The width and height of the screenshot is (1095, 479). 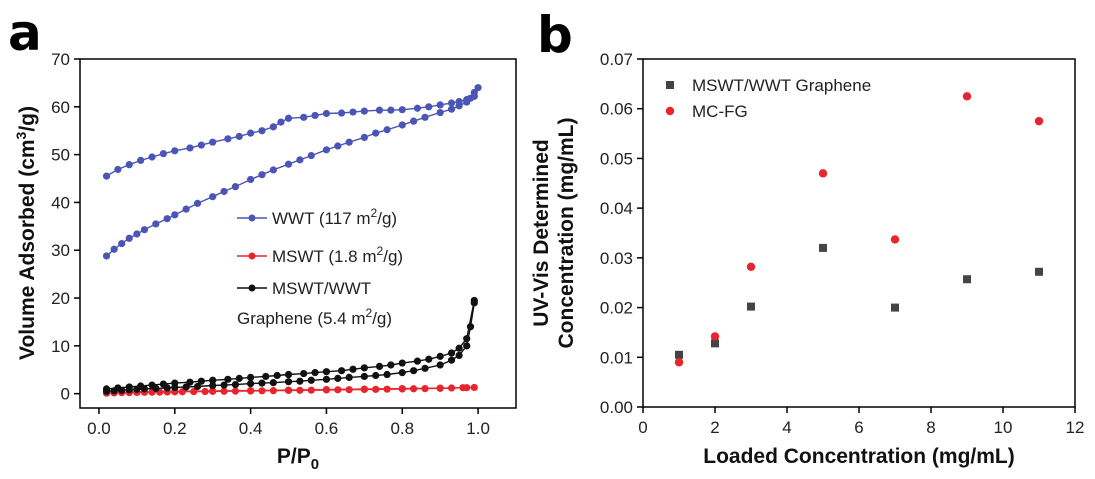 I want to click on legend-marker-graphene, so click(x=252, y=288).